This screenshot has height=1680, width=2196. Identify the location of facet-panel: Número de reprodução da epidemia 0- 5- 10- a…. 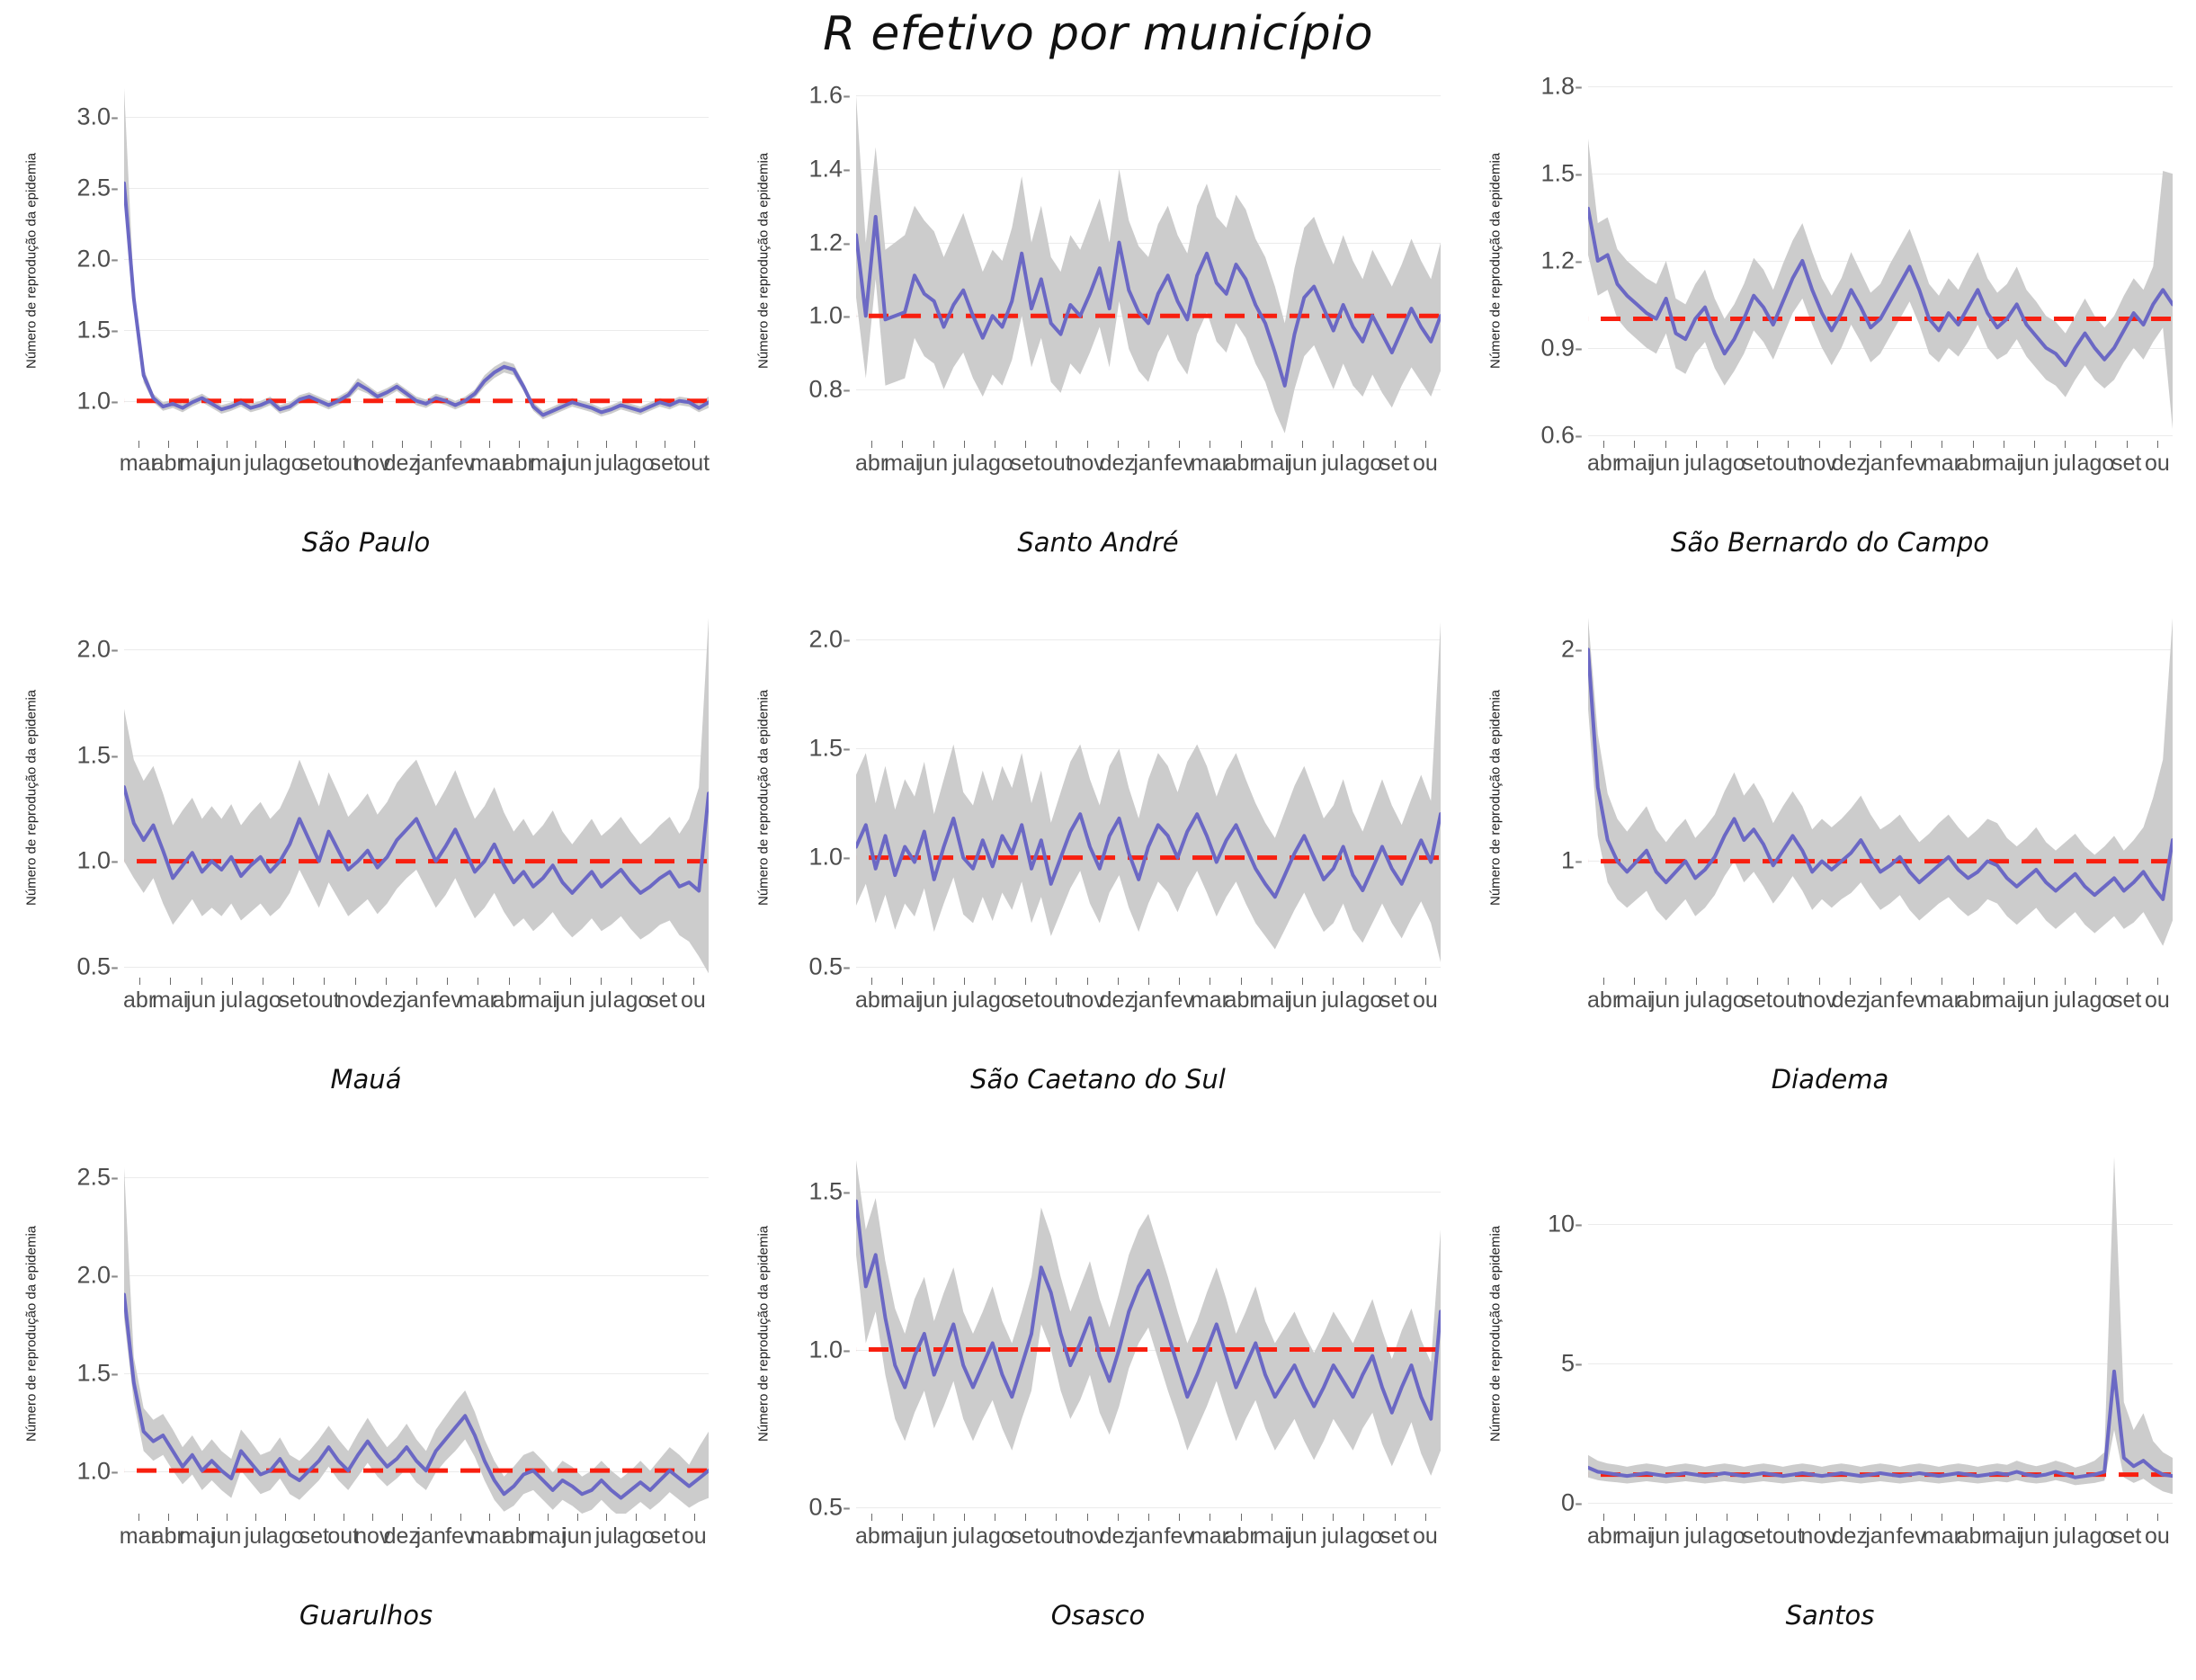
(1830, 1411).